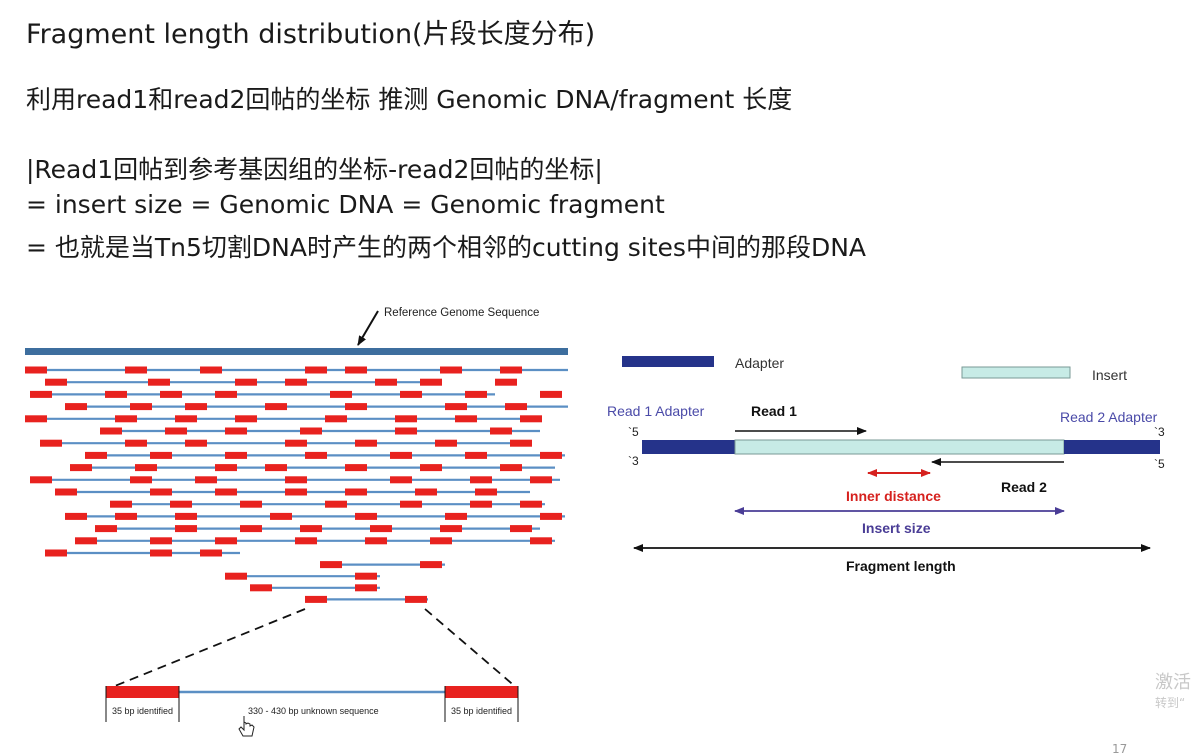  Describe the element at coordinates (1109, 375) in the screenshot. I see `insert-legend-label: Insert` at that location.